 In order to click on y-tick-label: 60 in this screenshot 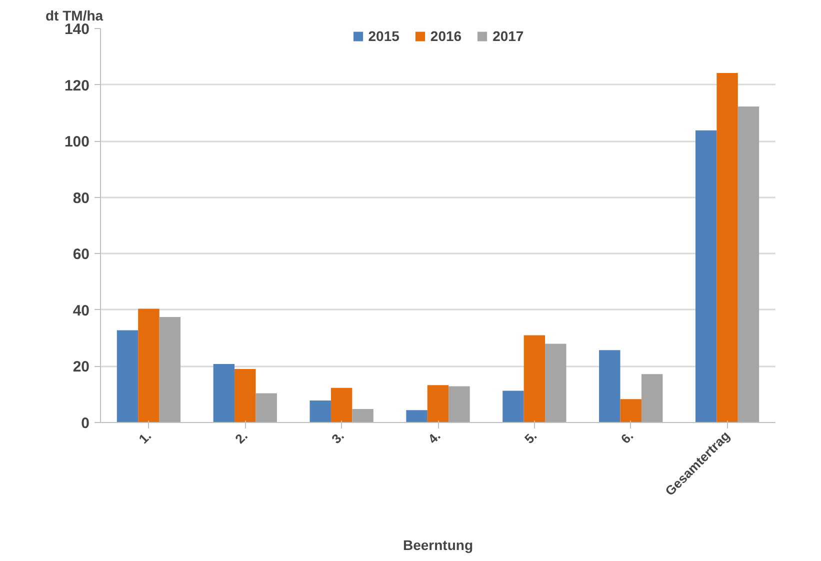, I will do `click(81, 255)`.